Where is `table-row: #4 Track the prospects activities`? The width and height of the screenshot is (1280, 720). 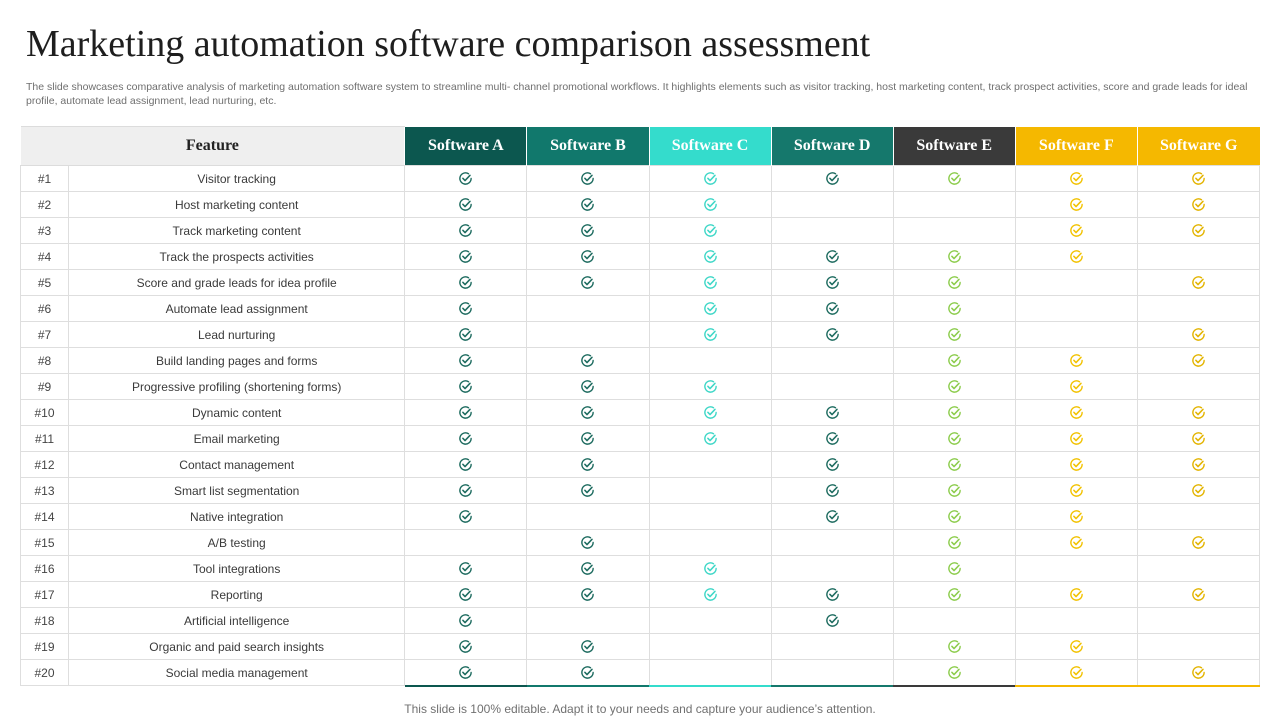
table-row: #4 Track the prospects activities is located at coordinates (640, 256).